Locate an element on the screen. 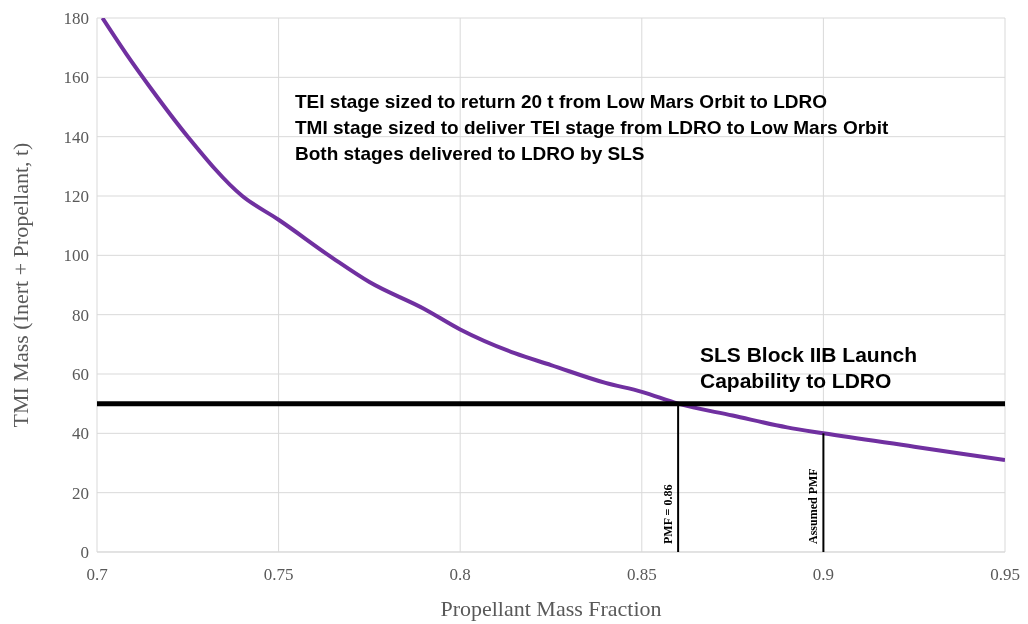 This screenshot has width=1028, height=624. annotation: Both stages delivered to LDRO by SLS is located at coordinates (470, 153).